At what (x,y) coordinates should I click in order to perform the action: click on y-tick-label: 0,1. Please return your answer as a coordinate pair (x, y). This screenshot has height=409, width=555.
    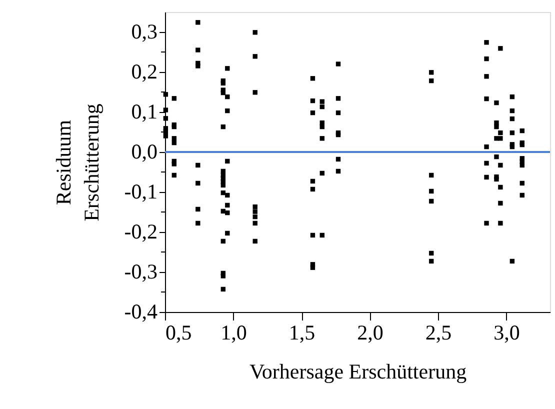
    Looking at the image, I should click on (144, 112).